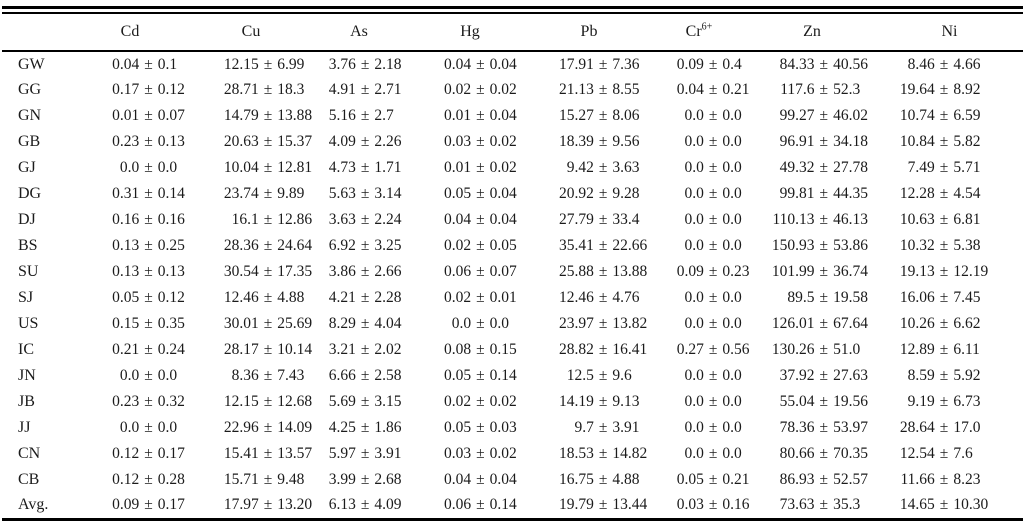 Image resolution: width=1025 pixels, height=528 pixels. I want to click on data-cell: 6.66 ±2.58, so click(359, 376).